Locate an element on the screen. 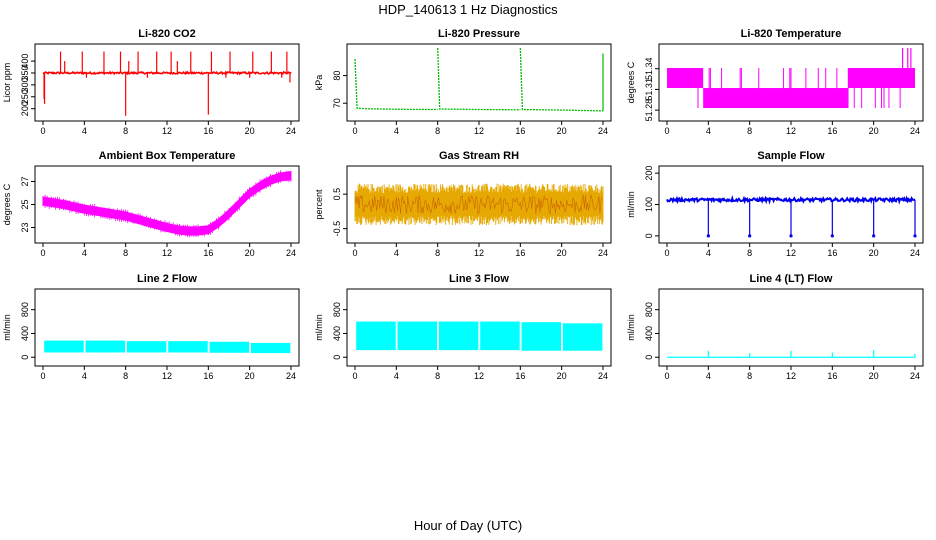 The image size is (936, 540). y-tick-label: 250 is located at coordinates (25, 96).